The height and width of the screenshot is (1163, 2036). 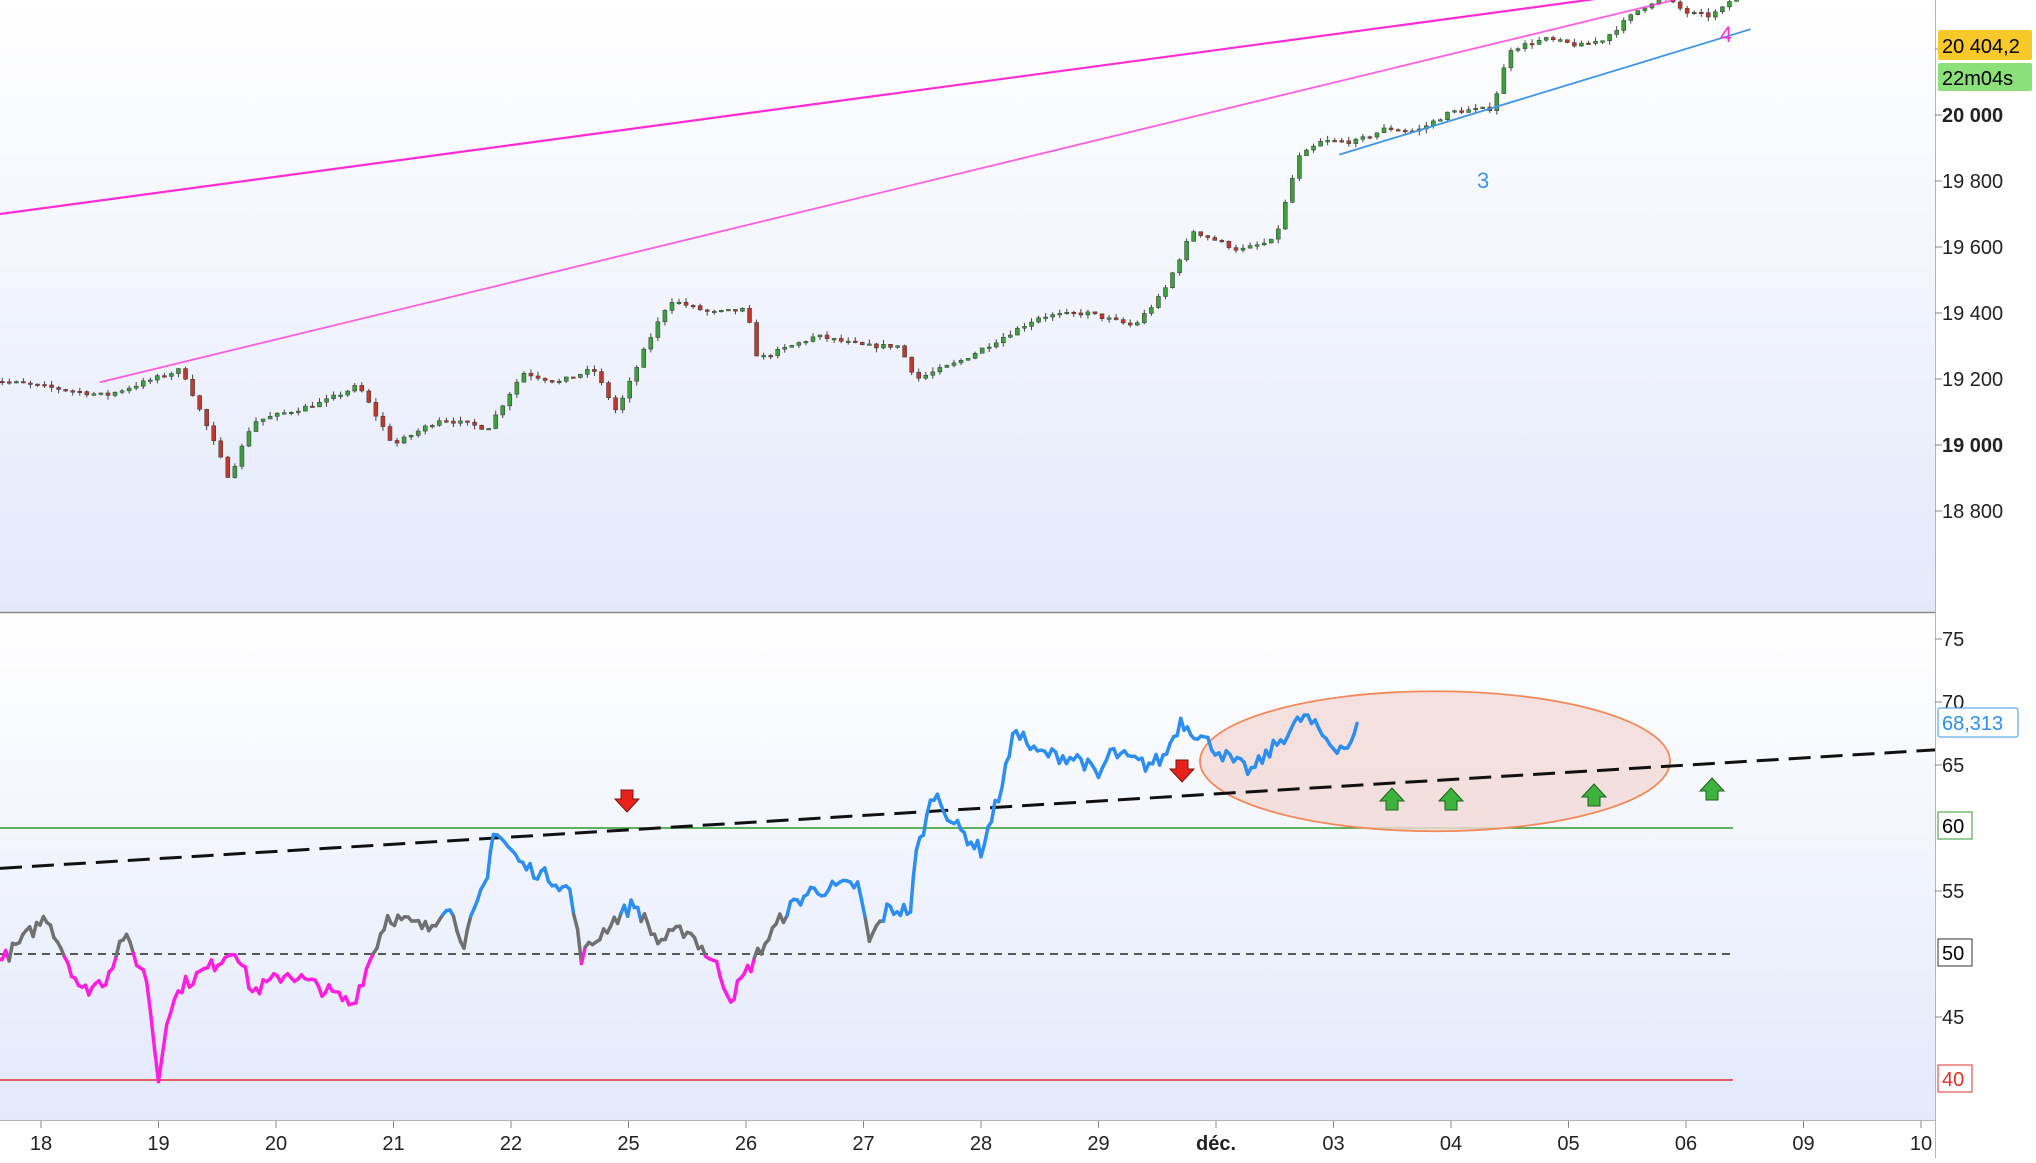 I want to click on rsi-last-value-badge: 68,313, so click(x=1978, y=722).